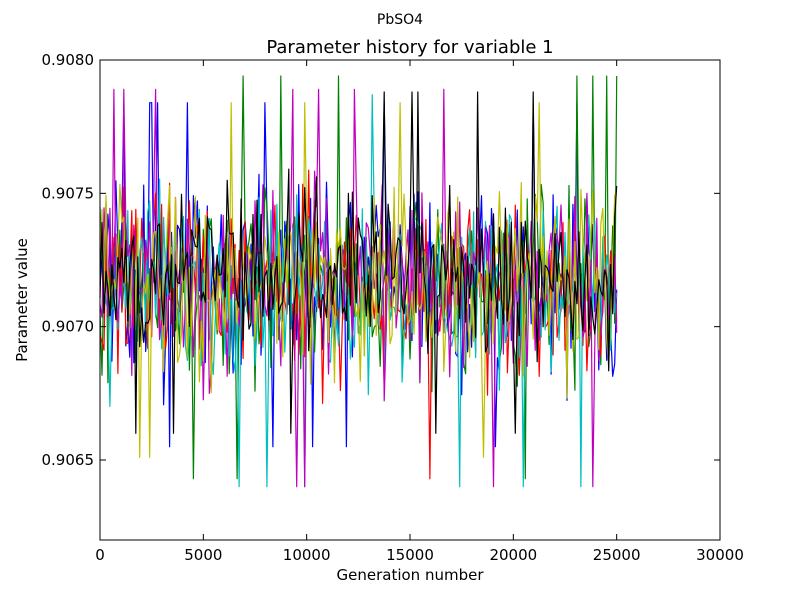 This screenshot has width=800, height=600. What do you see at coordinates (22, 300) in the screenshot?
I see `y-axis-label: Parameter value` at bounding box center [22, 300].